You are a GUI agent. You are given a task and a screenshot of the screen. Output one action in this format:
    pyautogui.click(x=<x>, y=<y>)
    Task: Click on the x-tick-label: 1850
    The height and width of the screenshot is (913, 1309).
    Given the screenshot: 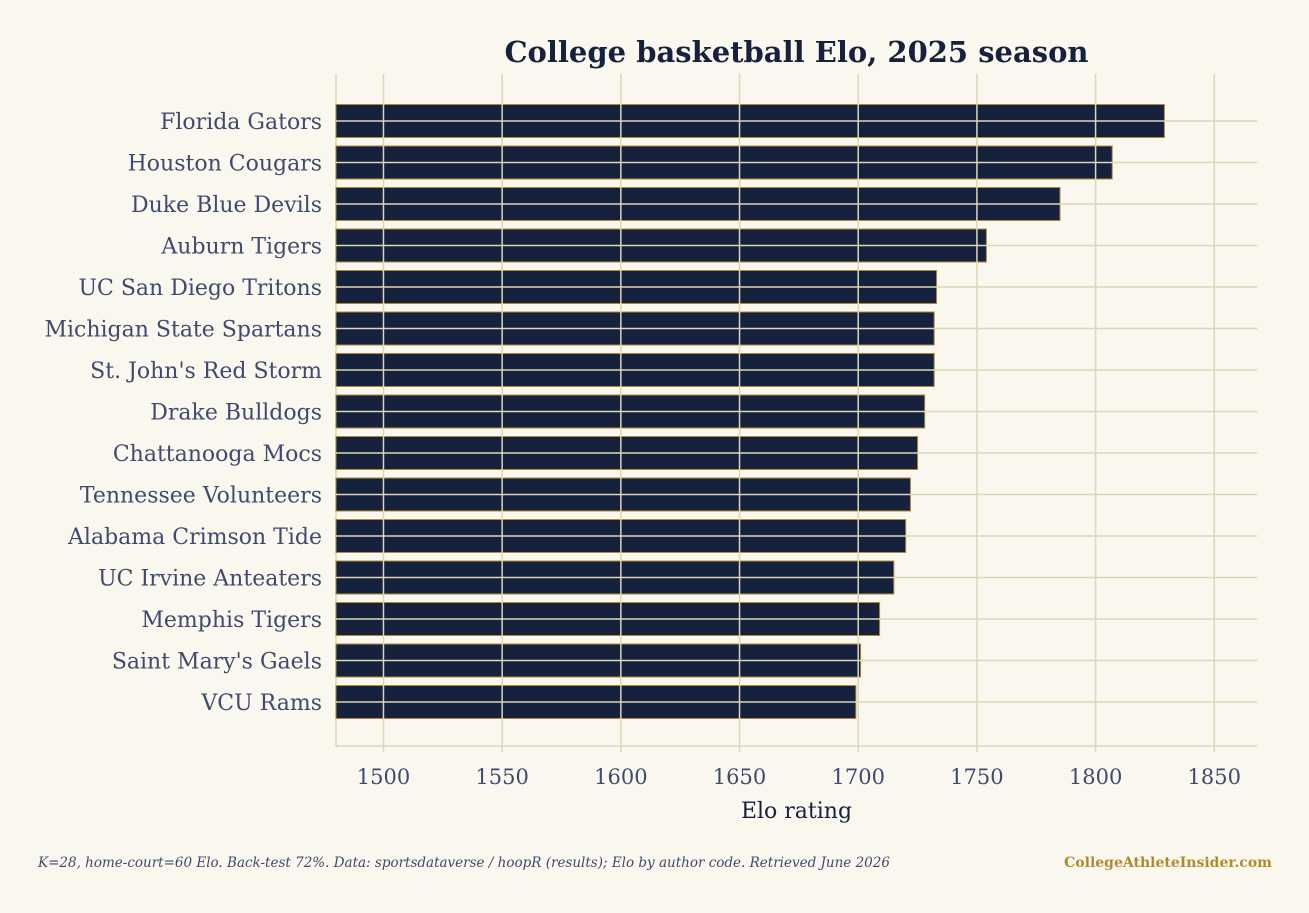 What is the action you would take?
    pyautogui.click(x=1214, y=777)
    